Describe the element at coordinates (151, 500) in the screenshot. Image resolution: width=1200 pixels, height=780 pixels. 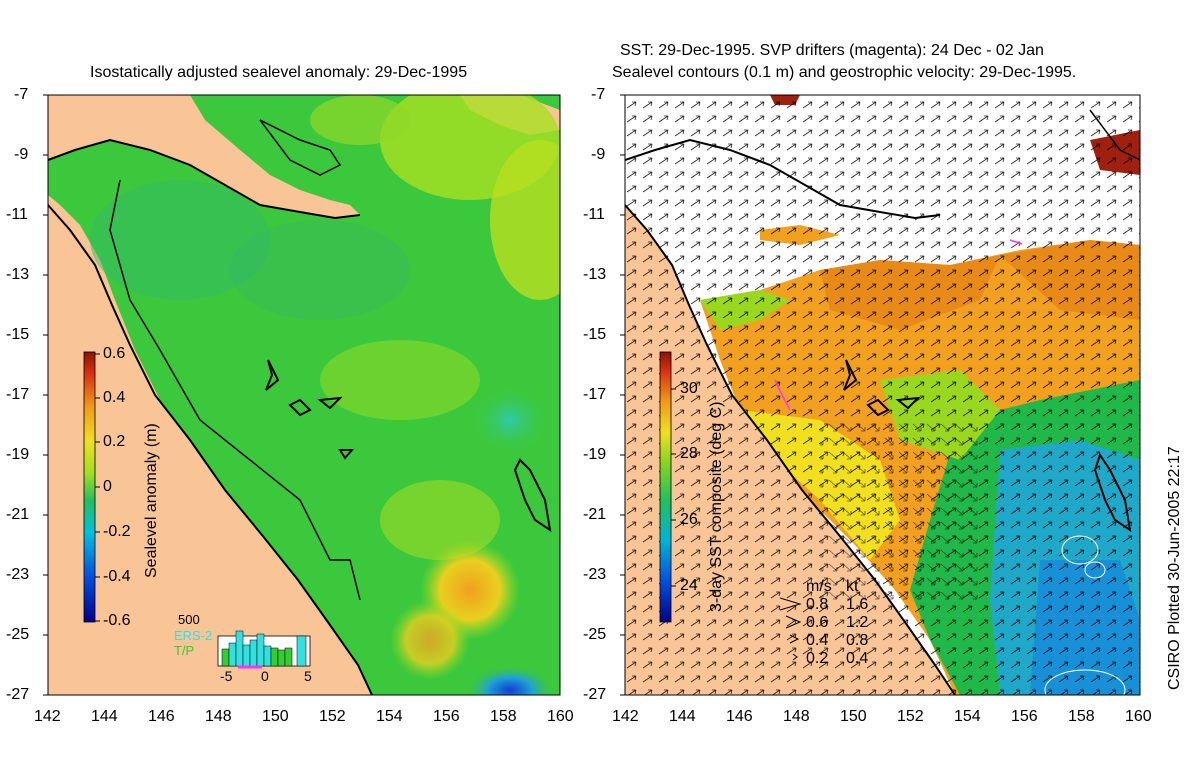
I see `sla-colorbar-label: Sealevel anomaly (m)` at that location.